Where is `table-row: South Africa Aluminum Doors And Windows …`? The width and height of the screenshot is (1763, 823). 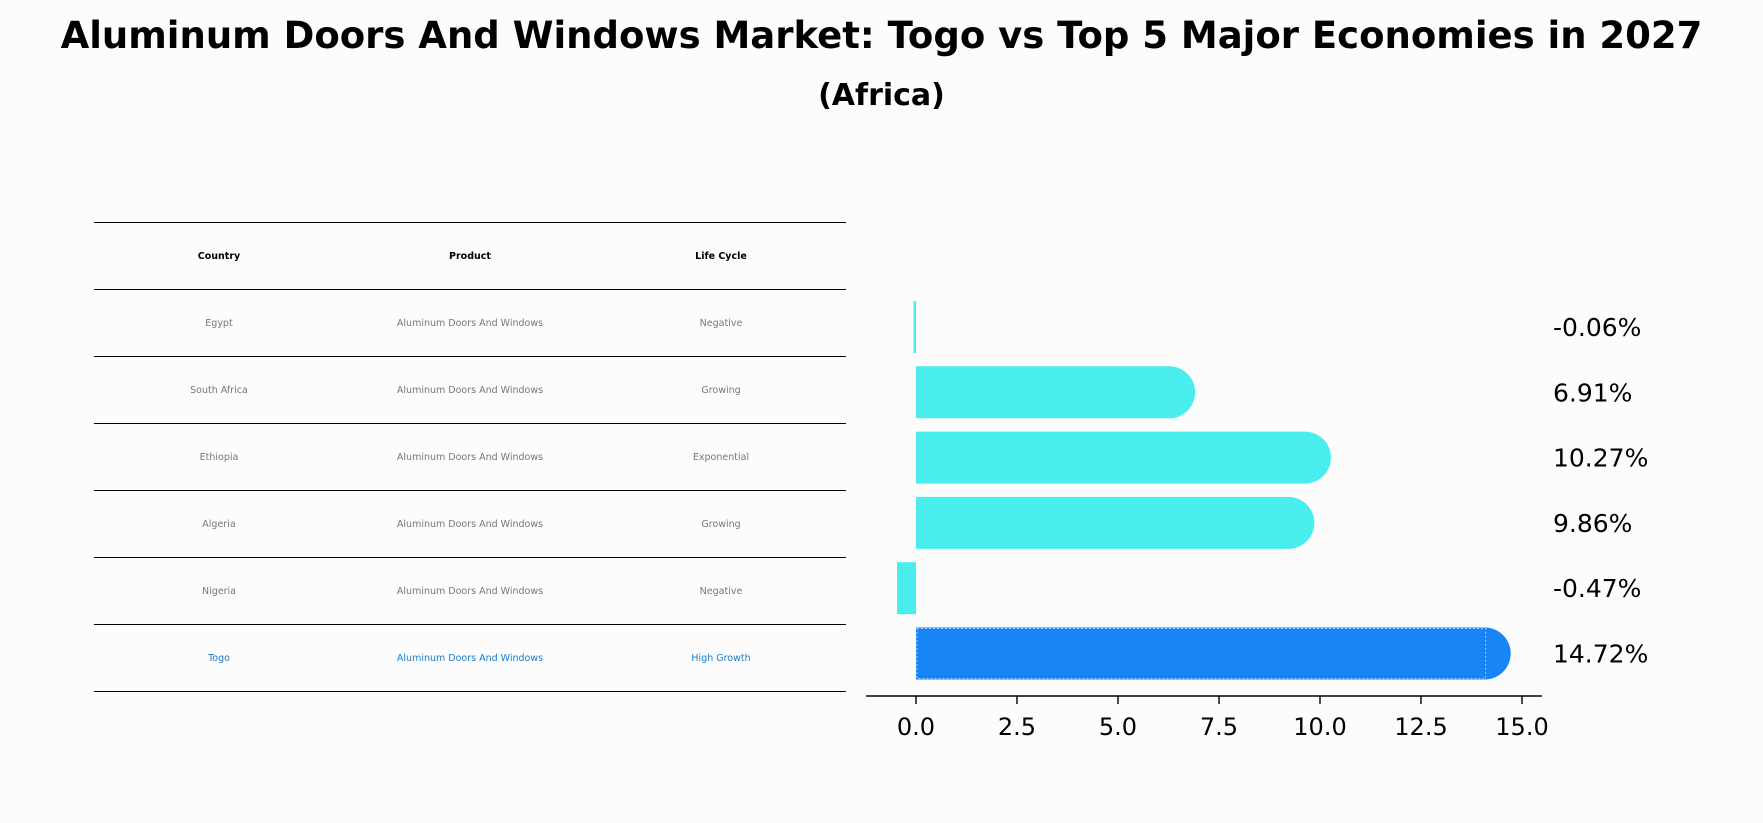
table-row: South Africa Aluminum Doors And Windows … is located at coordinates (470, 389).